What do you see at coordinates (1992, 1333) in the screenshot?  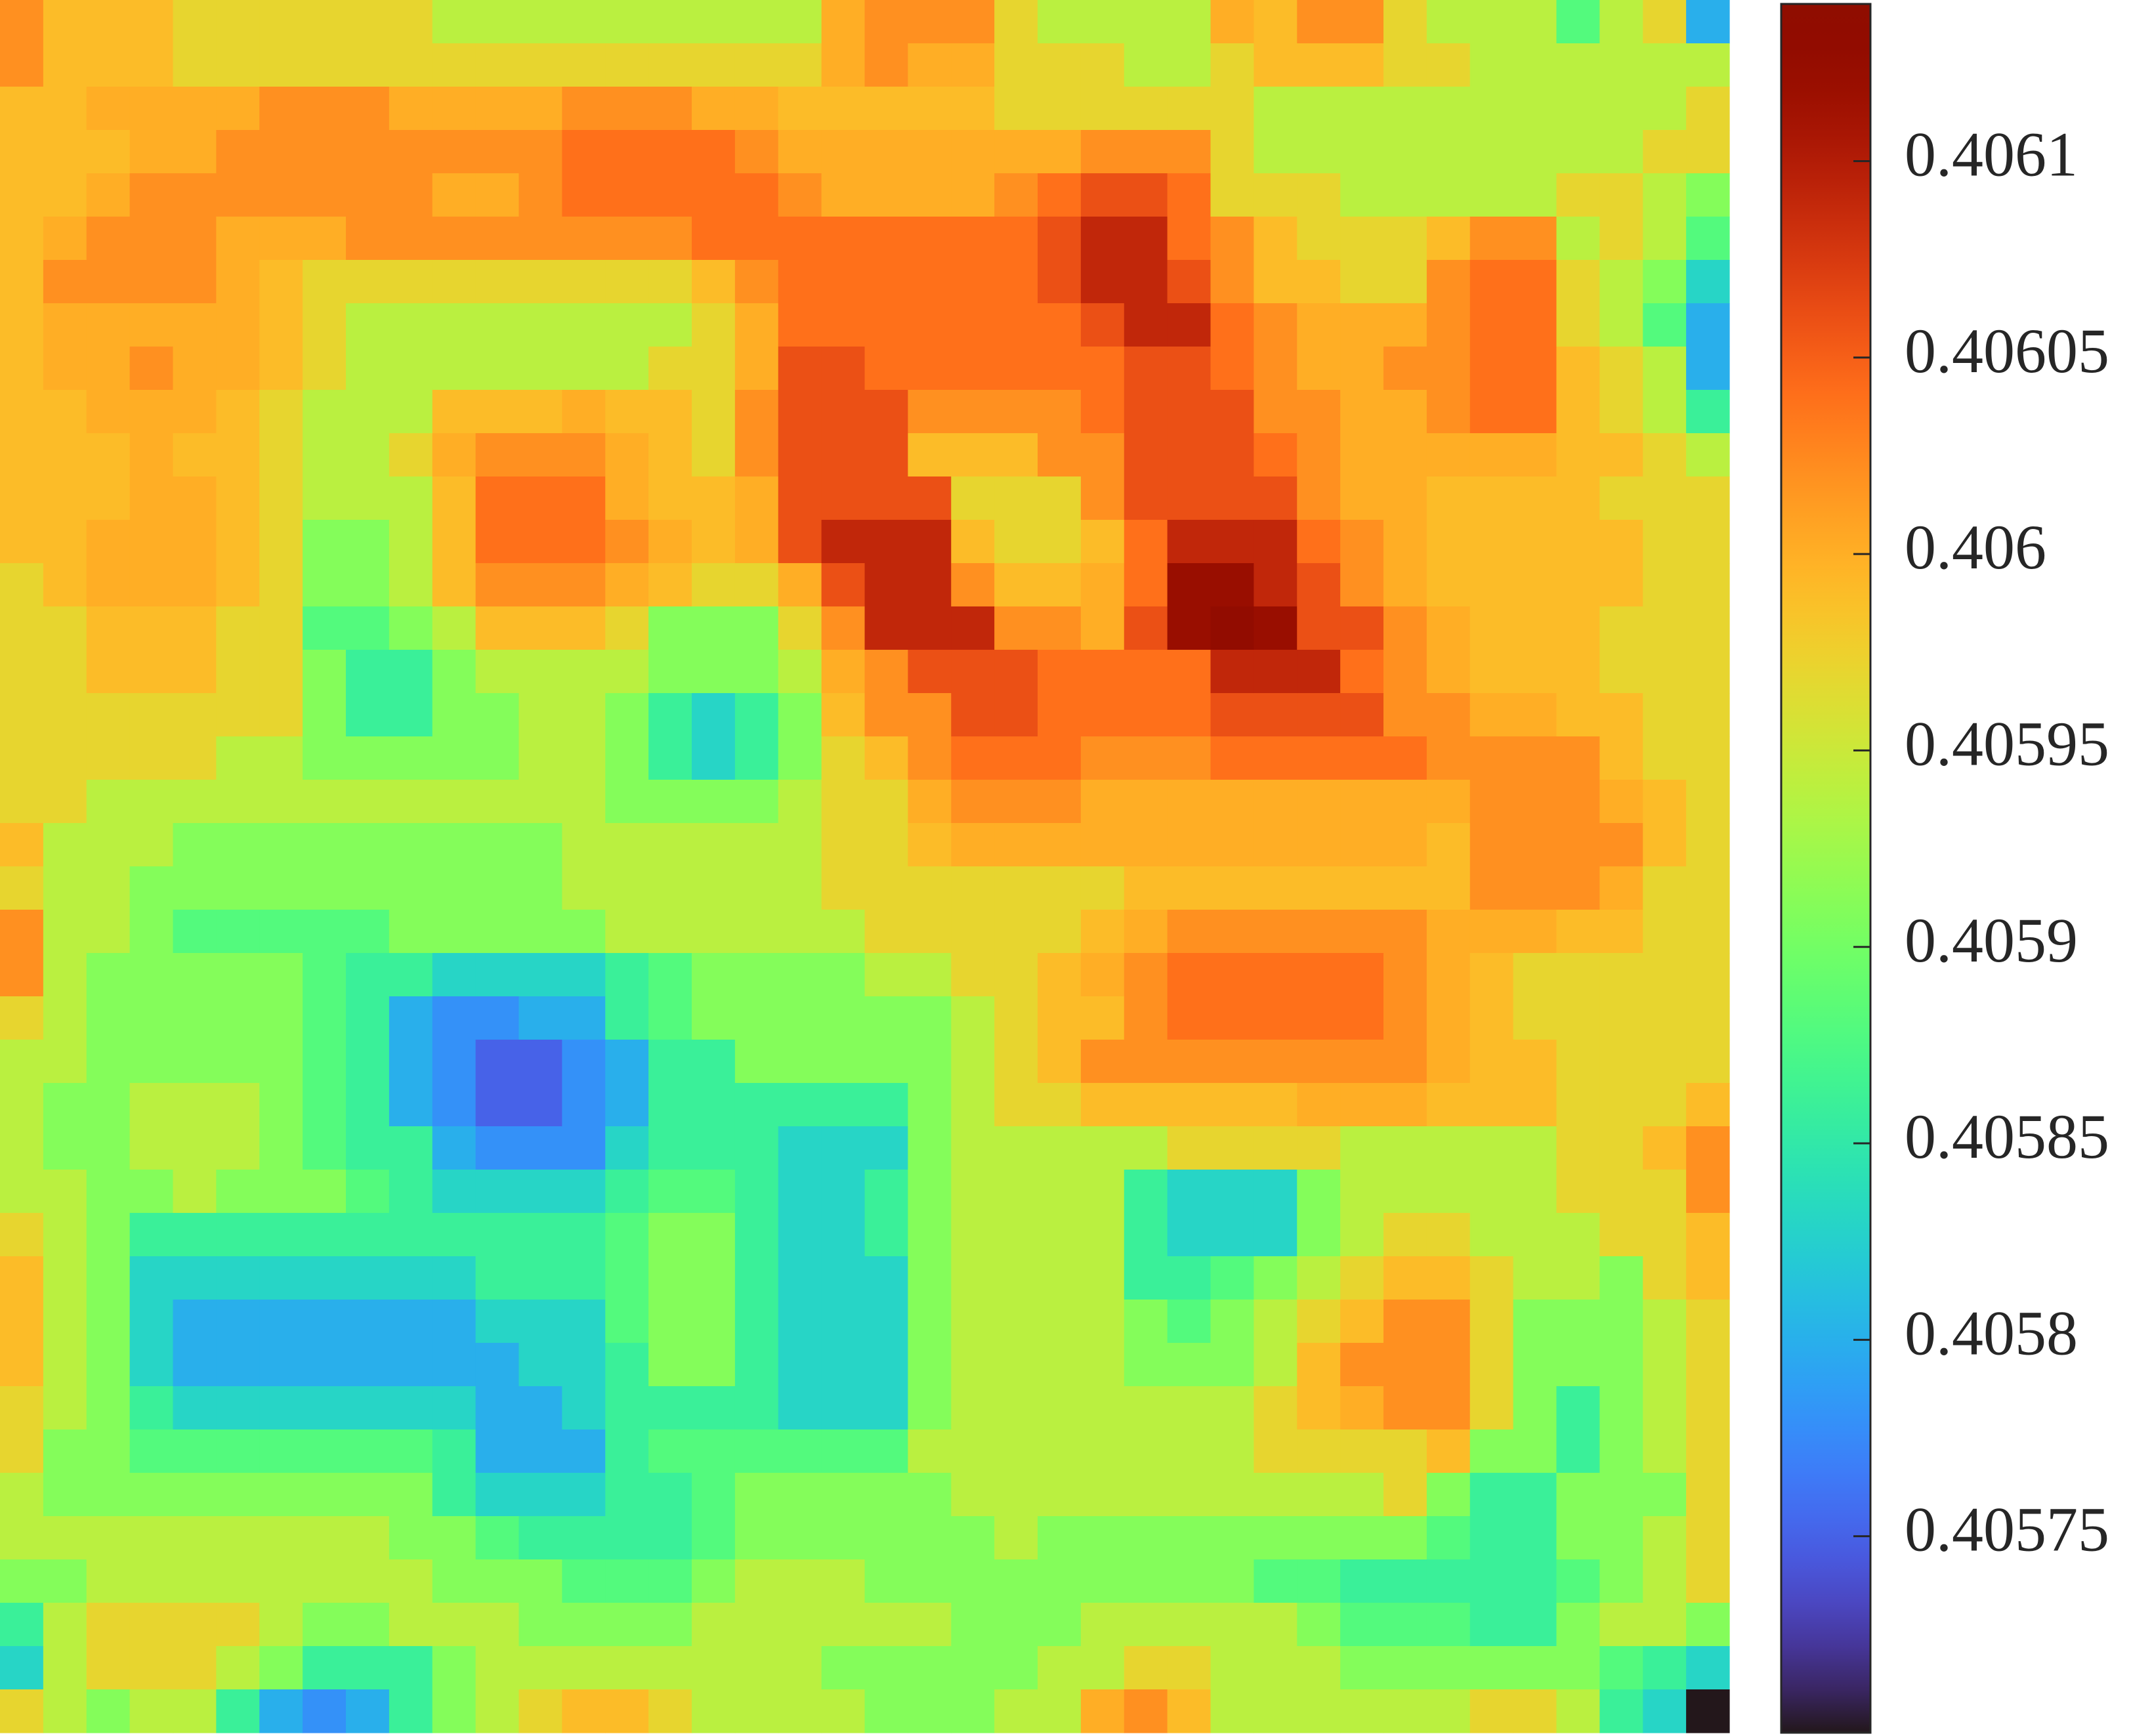 I see `colorbar-tick-label: 0.4058` at bounding box center [1992, 1333].